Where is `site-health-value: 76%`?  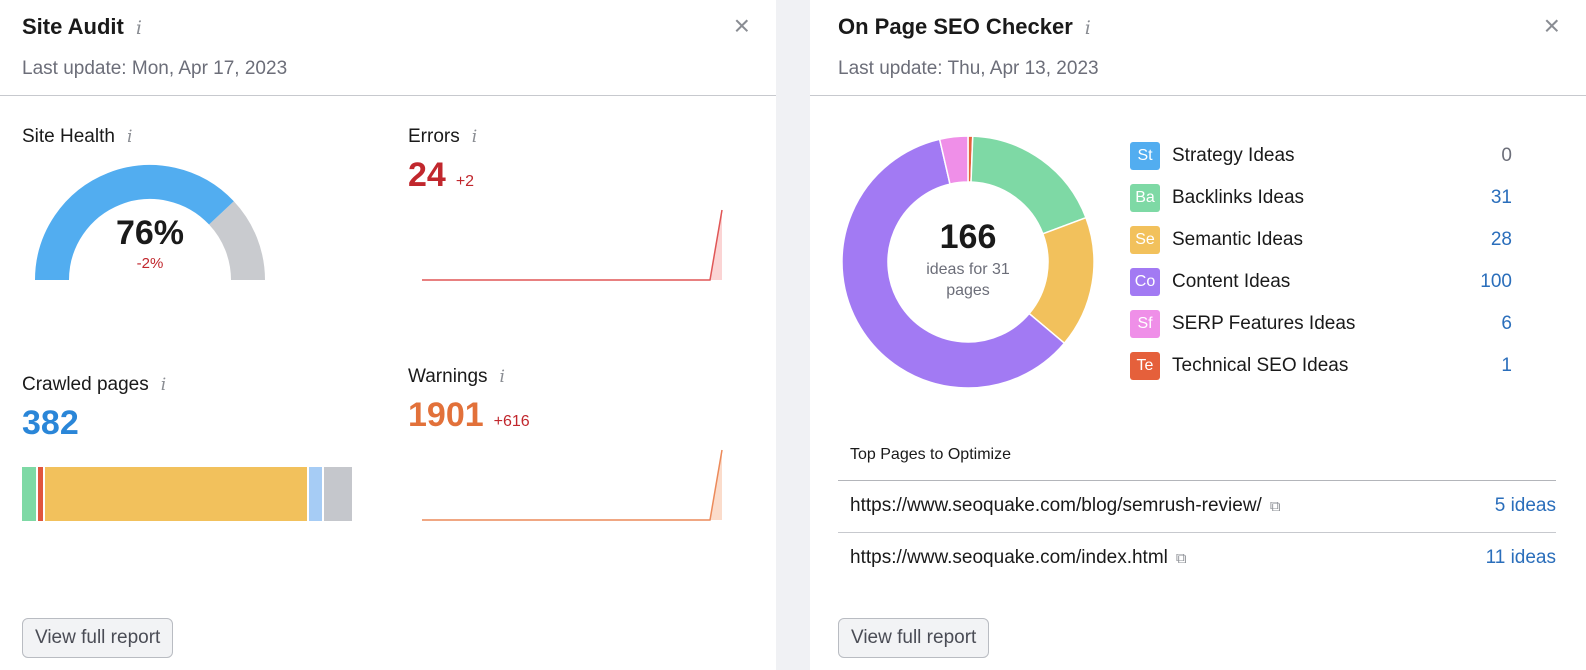
site-health-value: 76% is located at coordinates (150, 233).